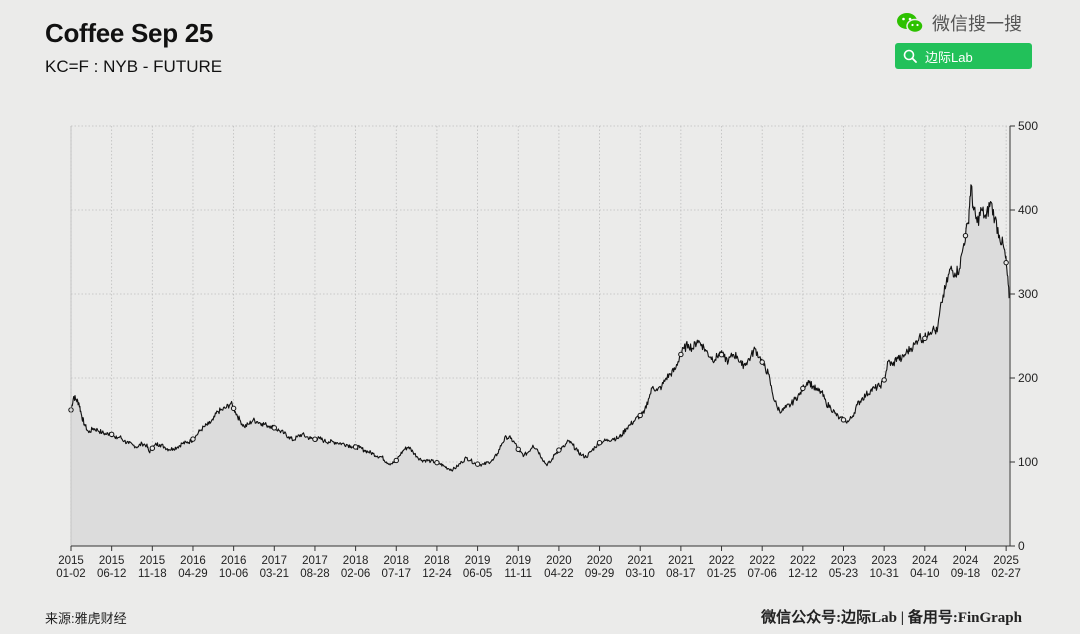 The width and height of the screenshot is (1080, 634). I want to click on x-tick-date: 07-06, so click(761, 574).